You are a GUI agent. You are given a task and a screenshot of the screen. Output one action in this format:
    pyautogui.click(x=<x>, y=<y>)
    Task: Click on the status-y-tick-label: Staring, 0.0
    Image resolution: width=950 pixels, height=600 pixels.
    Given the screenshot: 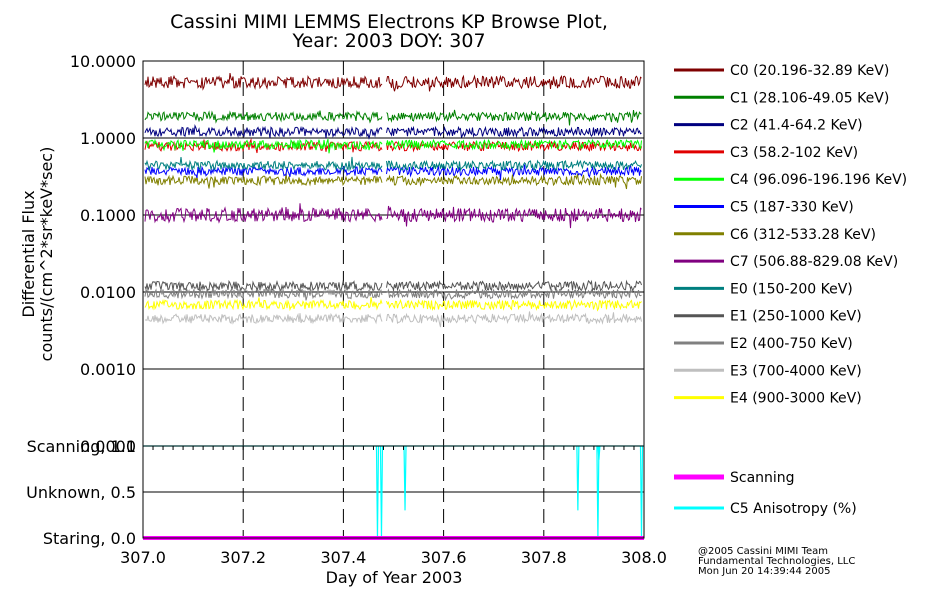 What is the action you would take?
    pyautogui.click(x=89, y=538)
    